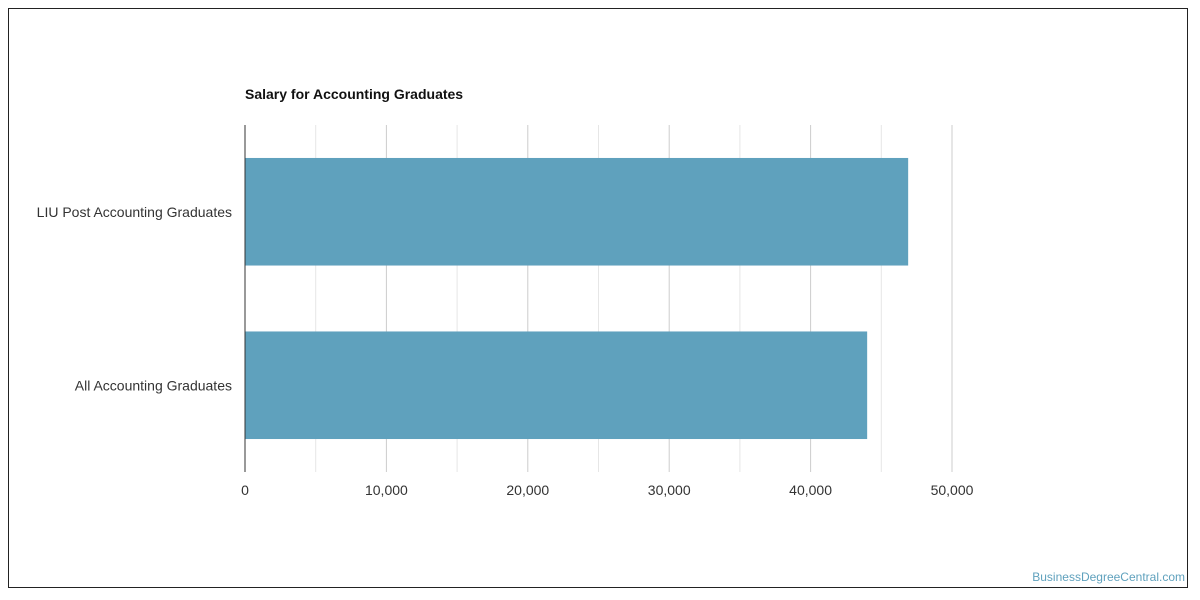 The width and height of the screenshot is (1200, 600). What do you see at coordinates (386, 490) in the screenshot?
I see `x-tick-label-1: 10,000` at bounding box center [386, 490].